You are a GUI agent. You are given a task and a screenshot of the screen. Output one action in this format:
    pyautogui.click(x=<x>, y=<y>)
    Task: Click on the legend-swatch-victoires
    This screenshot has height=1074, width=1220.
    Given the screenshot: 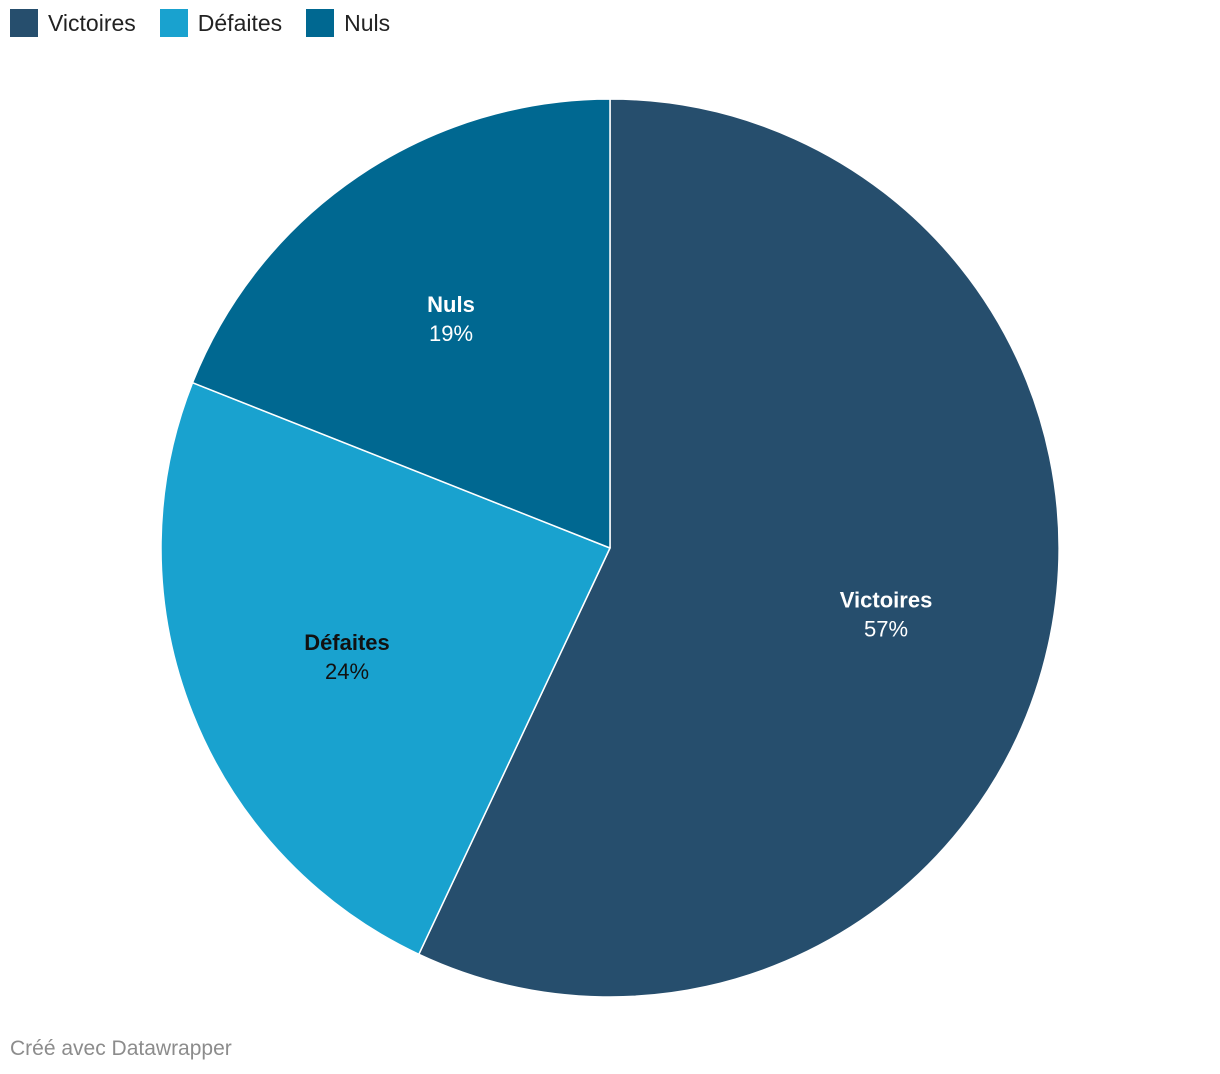 What is the action you would take?
    pyautogui.click(x=24, y=23)
    